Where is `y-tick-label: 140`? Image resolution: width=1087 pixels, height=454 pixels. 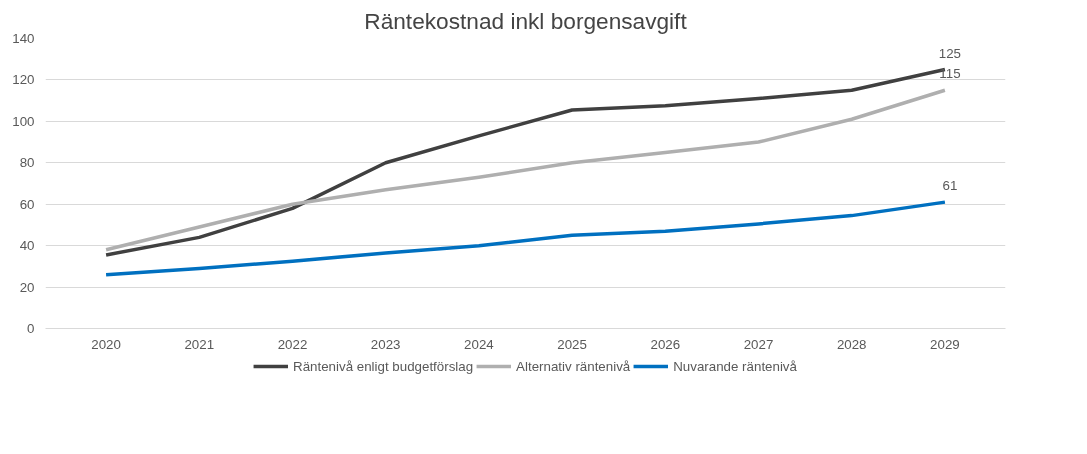
y-tick-label: 140 is located at coordinates (23, 38).